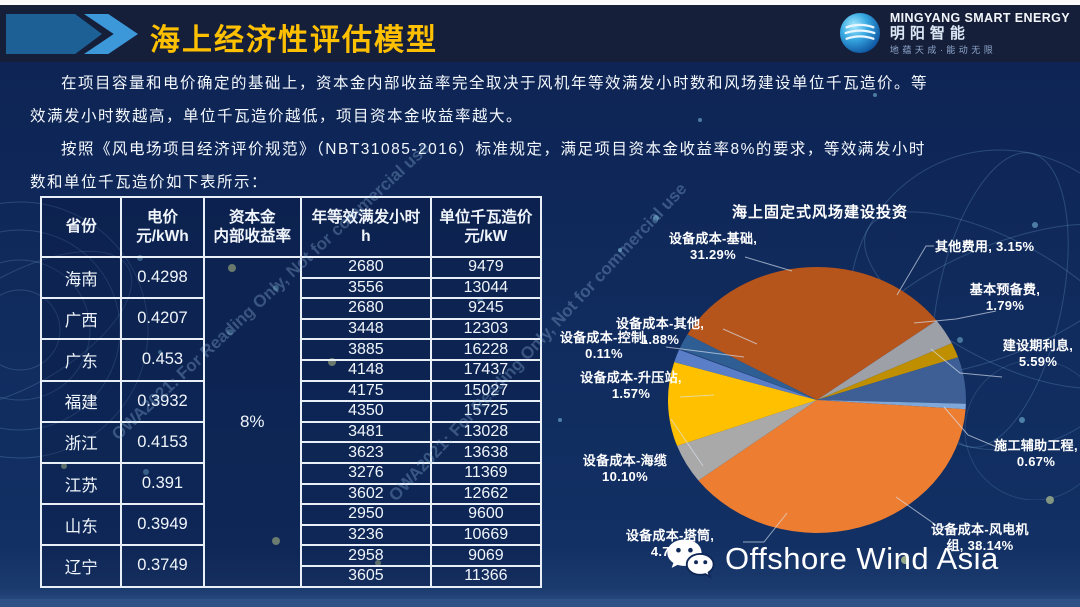  Describe the element at coordinates (1005, 305) in the screenshot. I see `pie-label-line: 1.79%` at that location.